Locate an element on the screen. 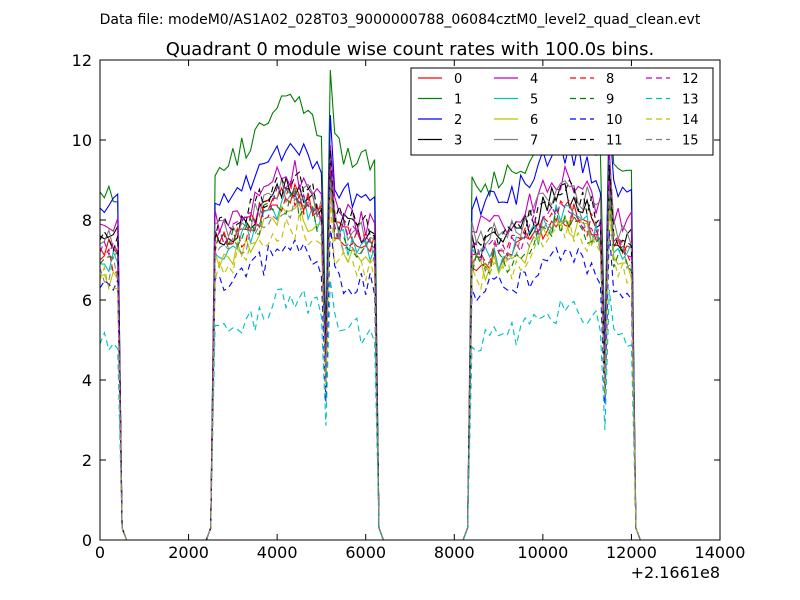  legend-label-4: 4 is located at coordinates (534, 79).